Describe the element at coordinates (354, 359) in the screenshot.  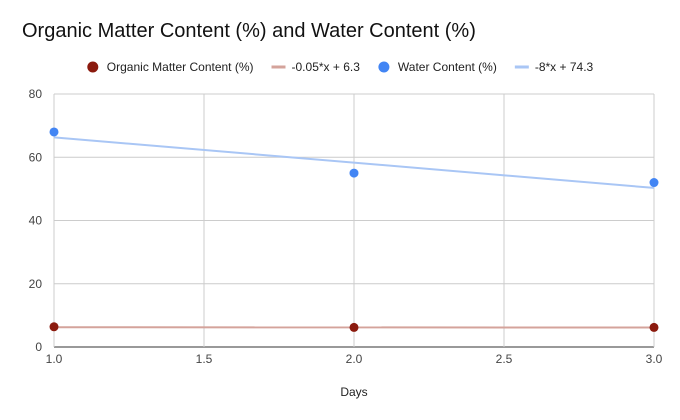
I see `x-tick-label: 2.0` at that location.